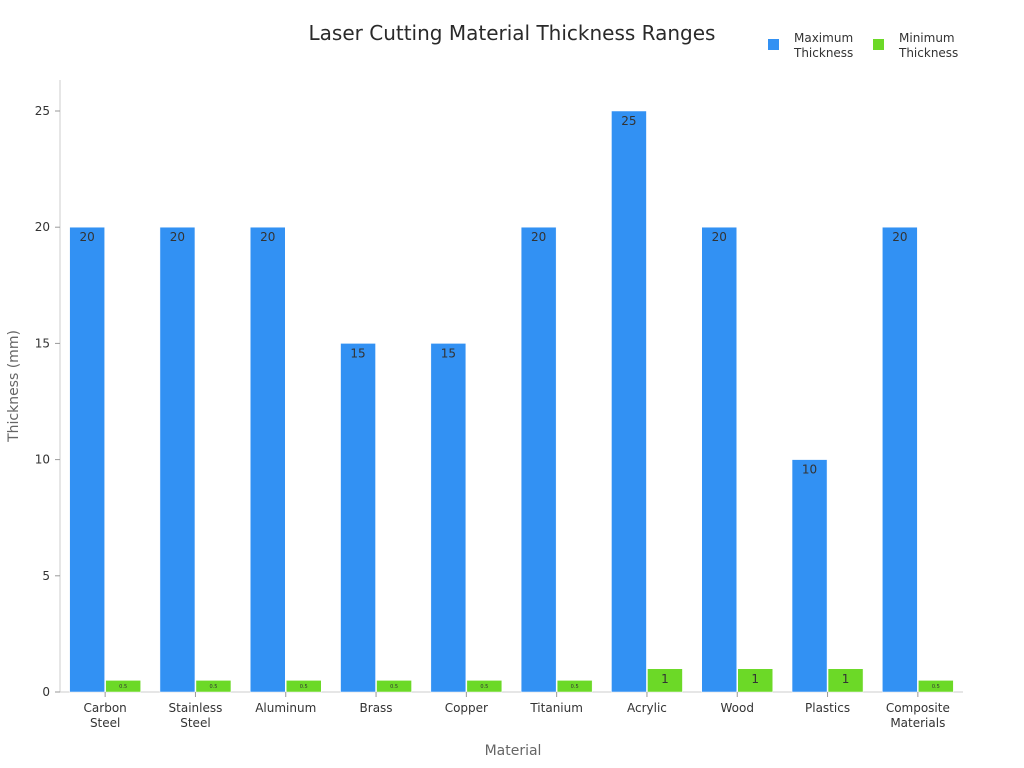 The width and height of the screenshot is (1024, 768). Describe the element at coordinates (42, 343) in the screenshot. I see `y-tick-label: 15` at that location.